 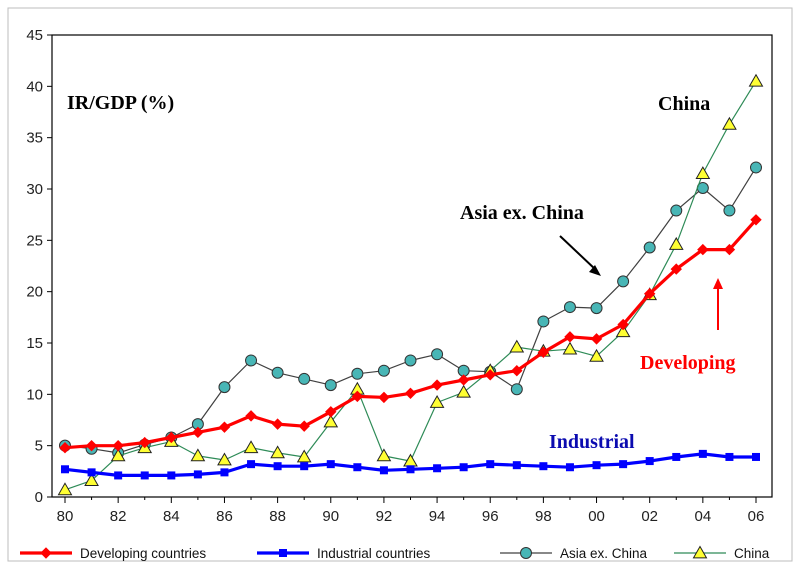 I want to click on y-tick-label: 35, so click(x=34, y=138).